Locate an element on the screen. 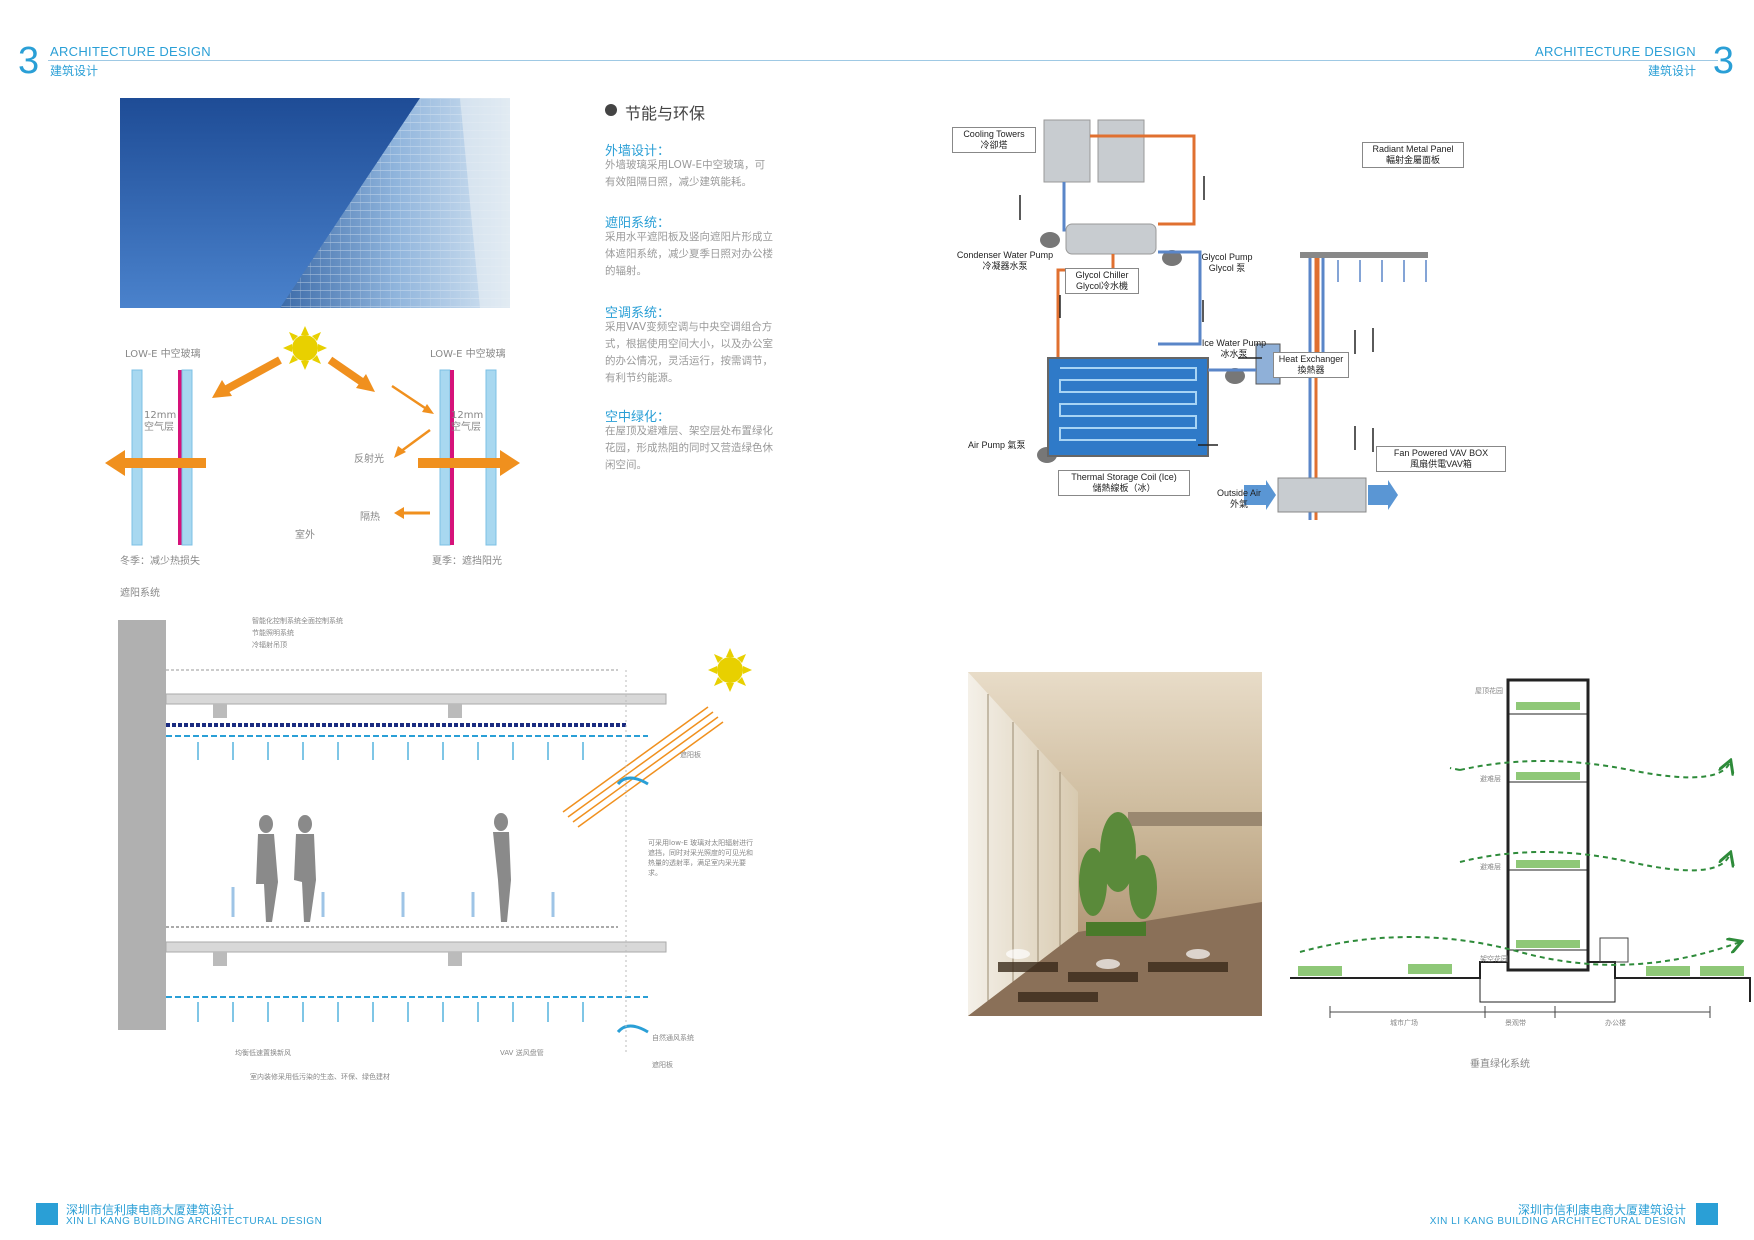 The width and height of the screenshot is (1754, 1240). glass-facade-photo is located at coordinates (315, 203).